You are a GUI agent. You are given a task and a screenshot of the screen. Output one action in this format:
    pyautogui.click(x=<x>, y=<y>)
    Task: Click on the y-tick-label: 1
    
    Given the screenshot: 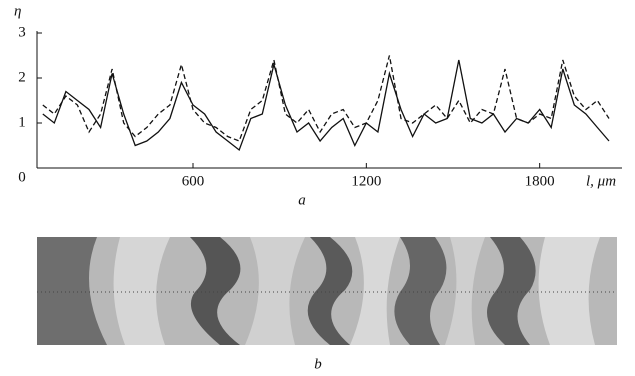 What is the action you would take?
    pyautogui.click(x=22, y=122)
    